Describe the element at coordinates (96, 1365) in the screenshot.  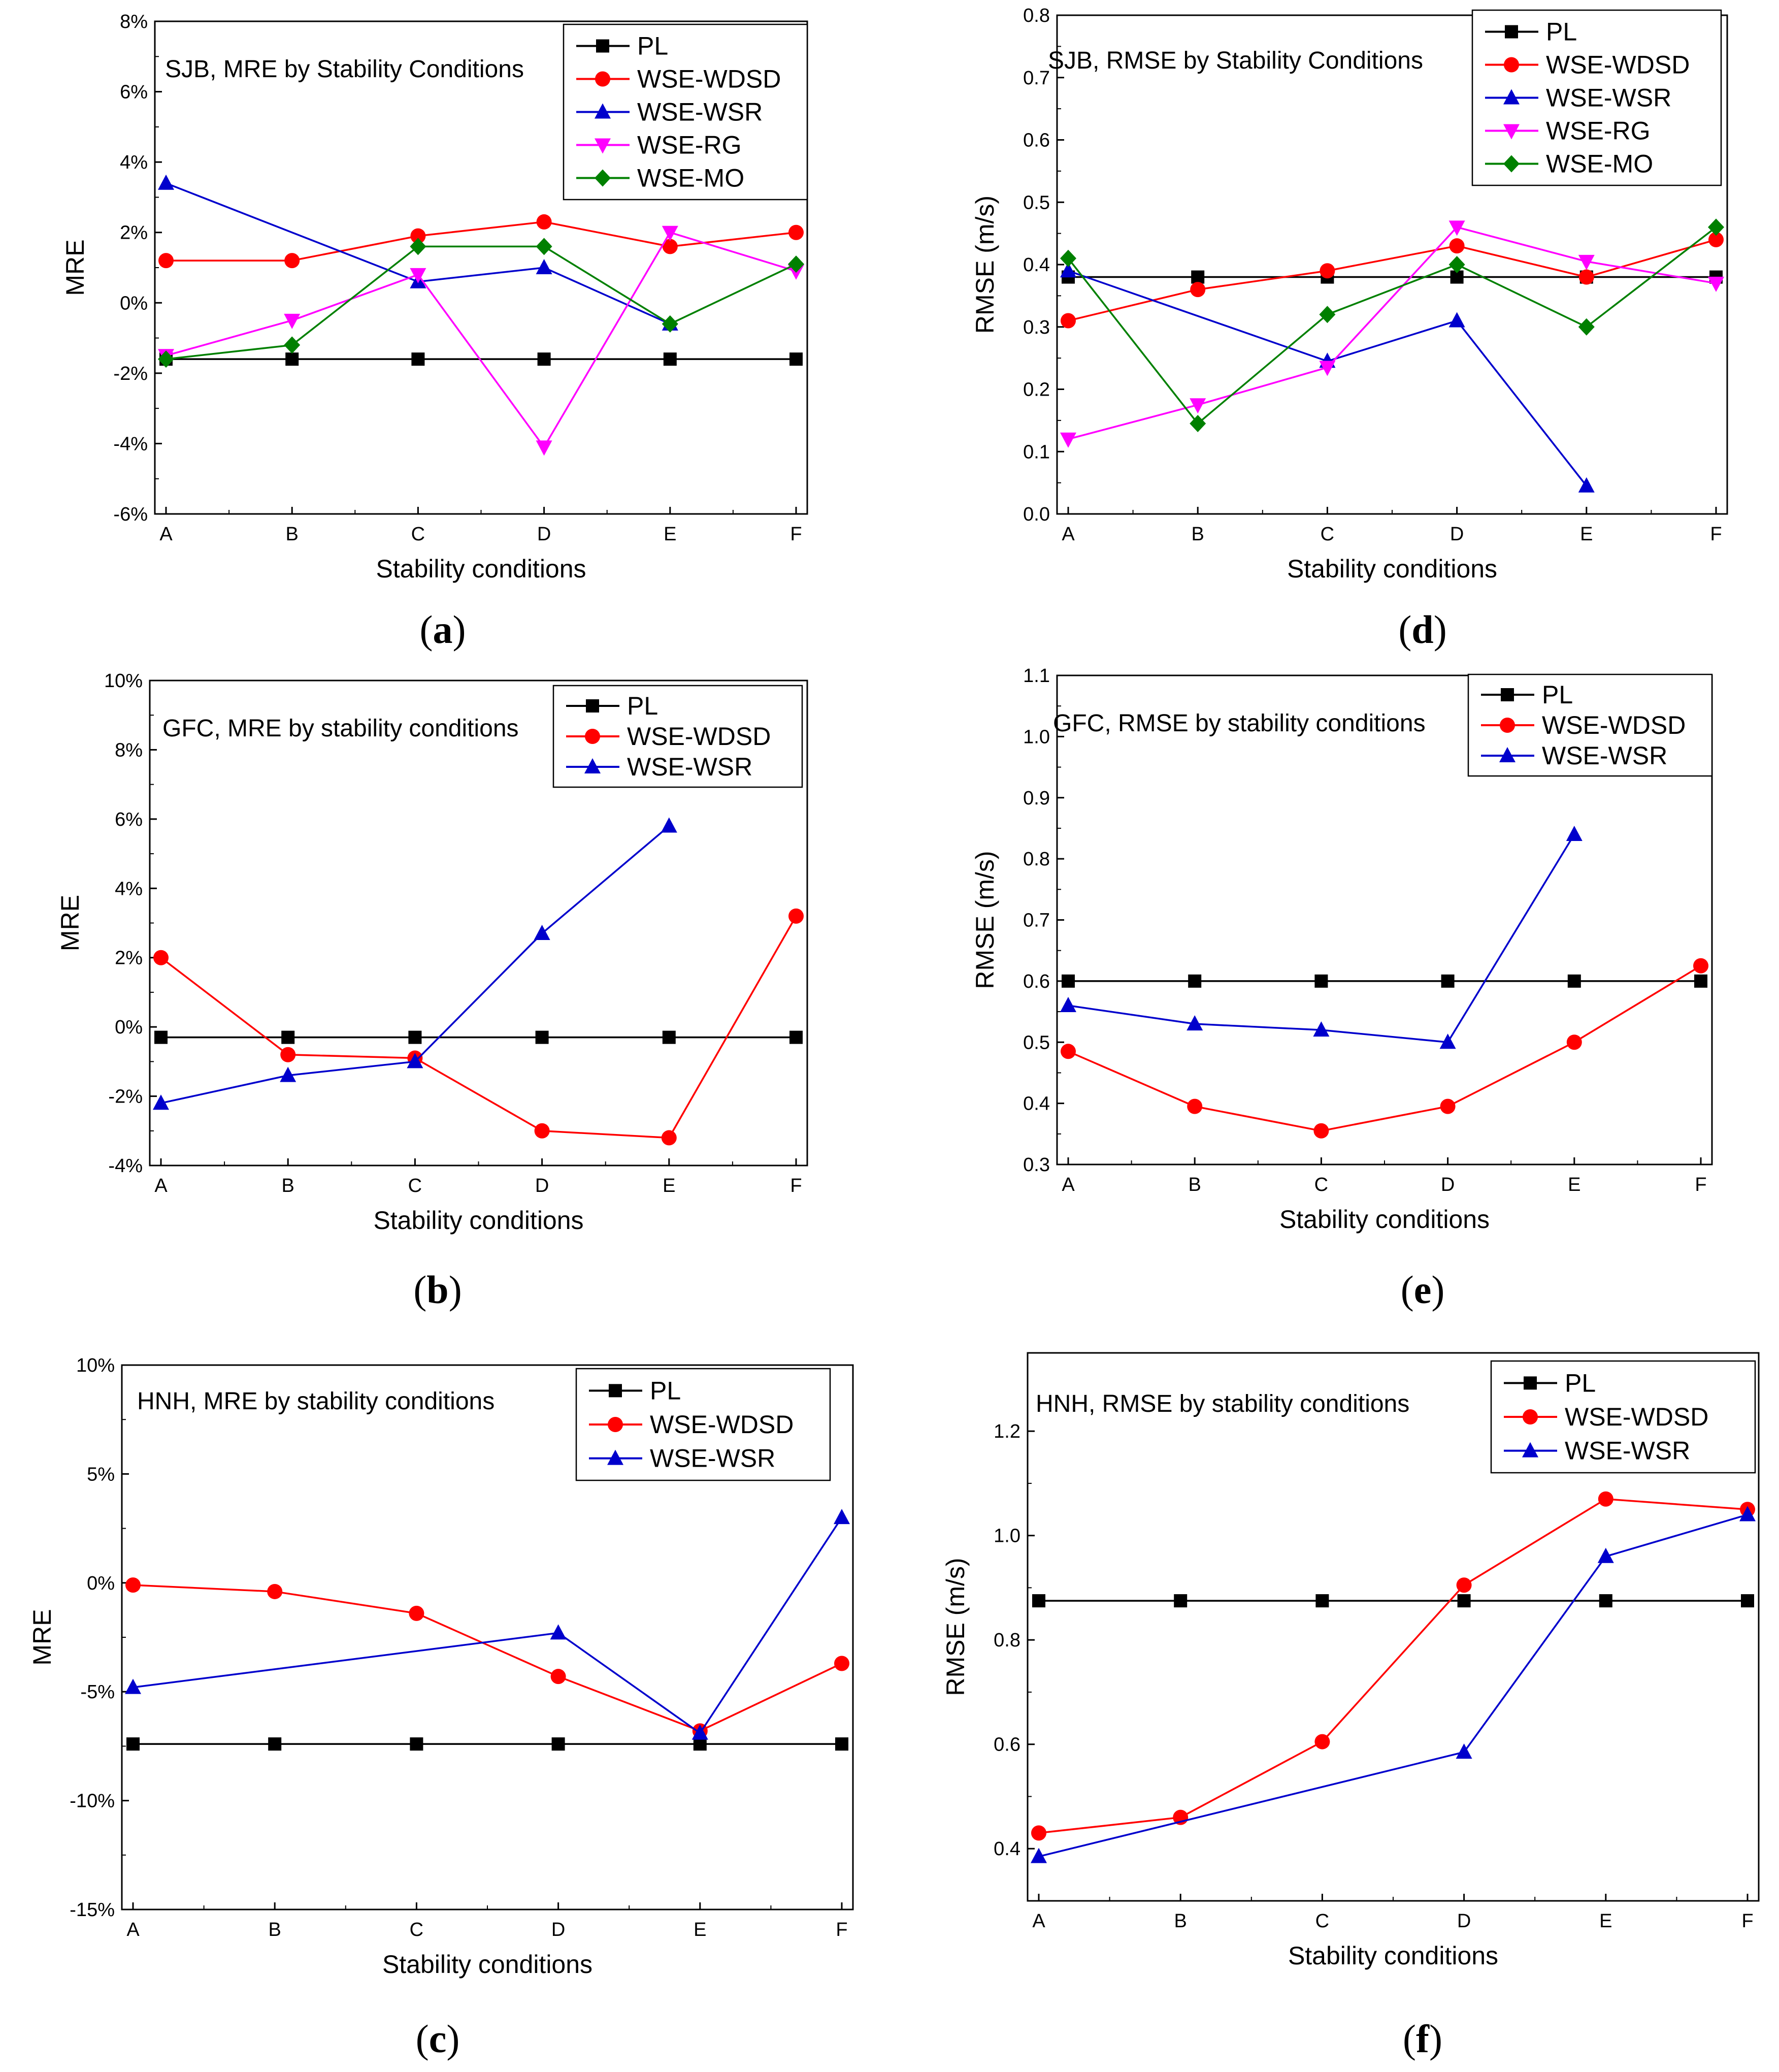
I see `y-tick-label-c: 10%` at that location.